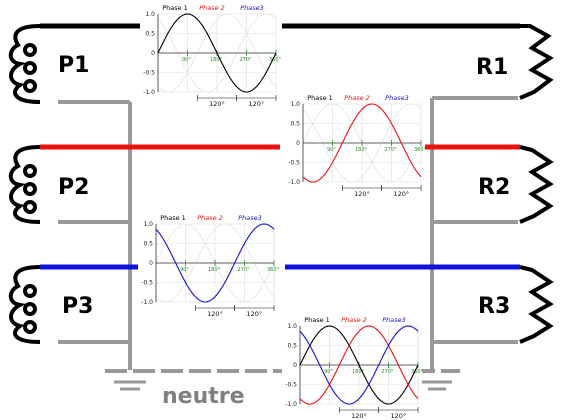 This screenshot has height=420, width=563. Describe the element at coordinates (130, 385) in the screenshot. I see `ground-symbol-left` at that location.